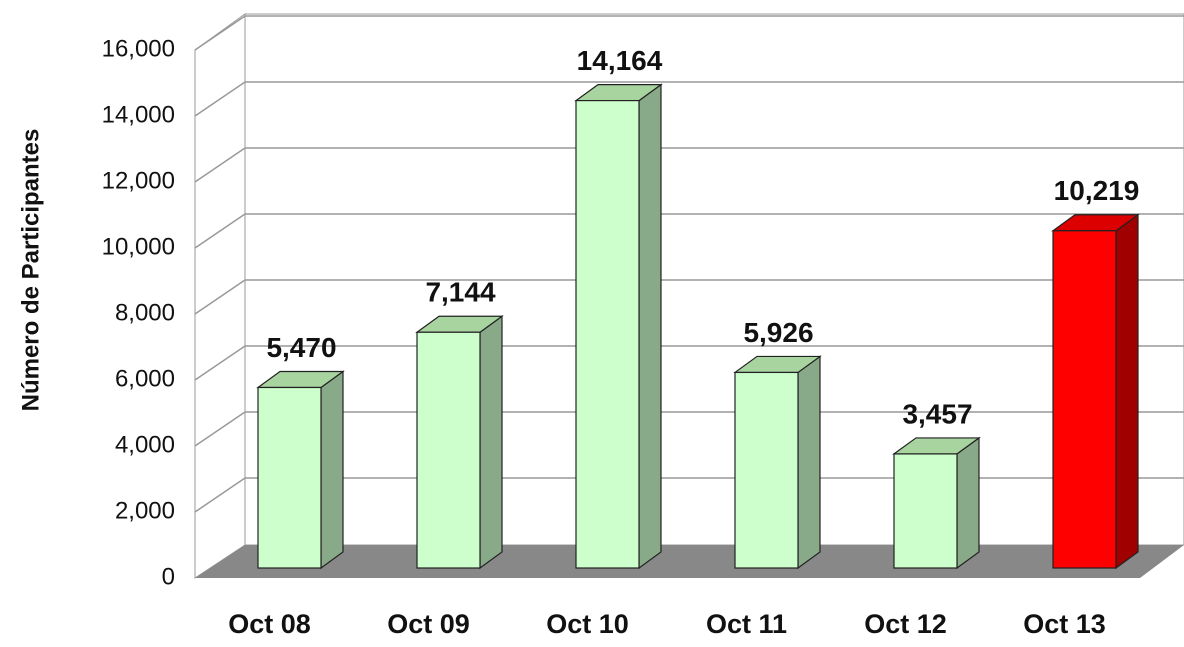 The image size is (1184, 647). What do you see at coordinates (145, 510) in the screenshot?
I see `y-tick-label: 2,000` at bounding box center [145, 510].